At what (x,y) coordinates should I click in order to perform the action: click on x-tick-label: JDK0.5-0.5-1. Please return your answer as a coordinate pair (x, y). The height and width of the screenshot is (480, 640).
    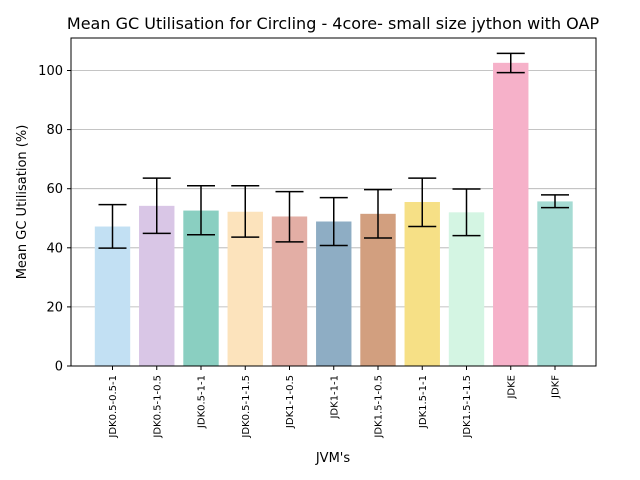
    Looking at the image, I should click on (113, 407).